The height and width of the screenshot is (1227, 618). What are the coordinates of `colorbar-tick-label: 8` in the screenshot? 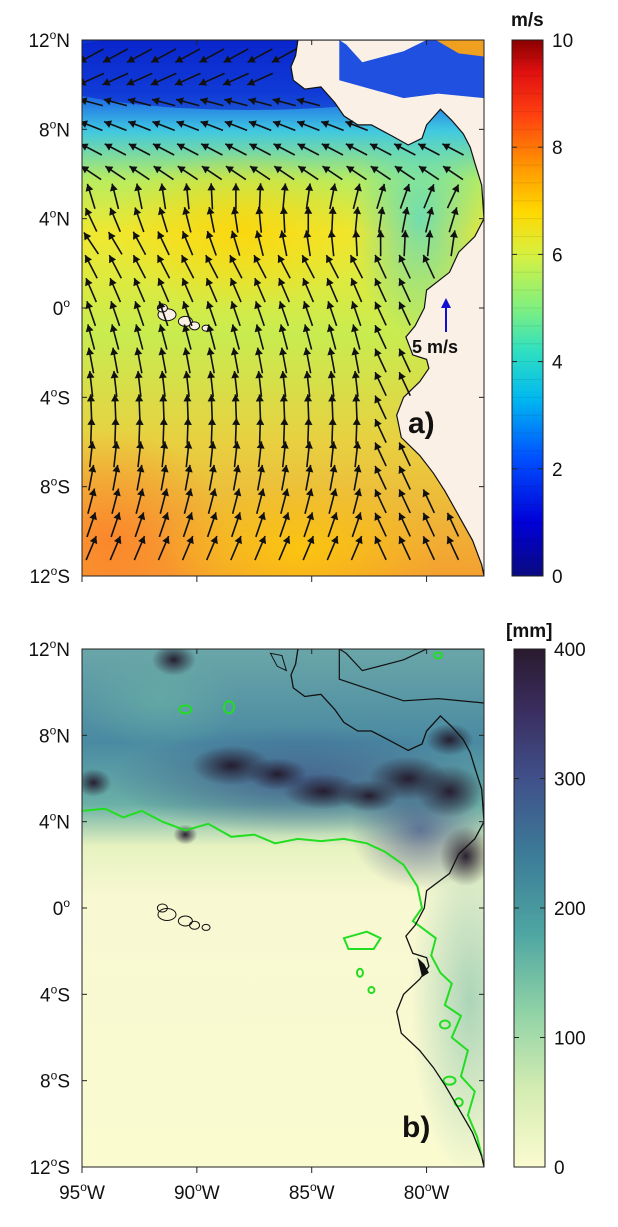 It's located at (557, 148).